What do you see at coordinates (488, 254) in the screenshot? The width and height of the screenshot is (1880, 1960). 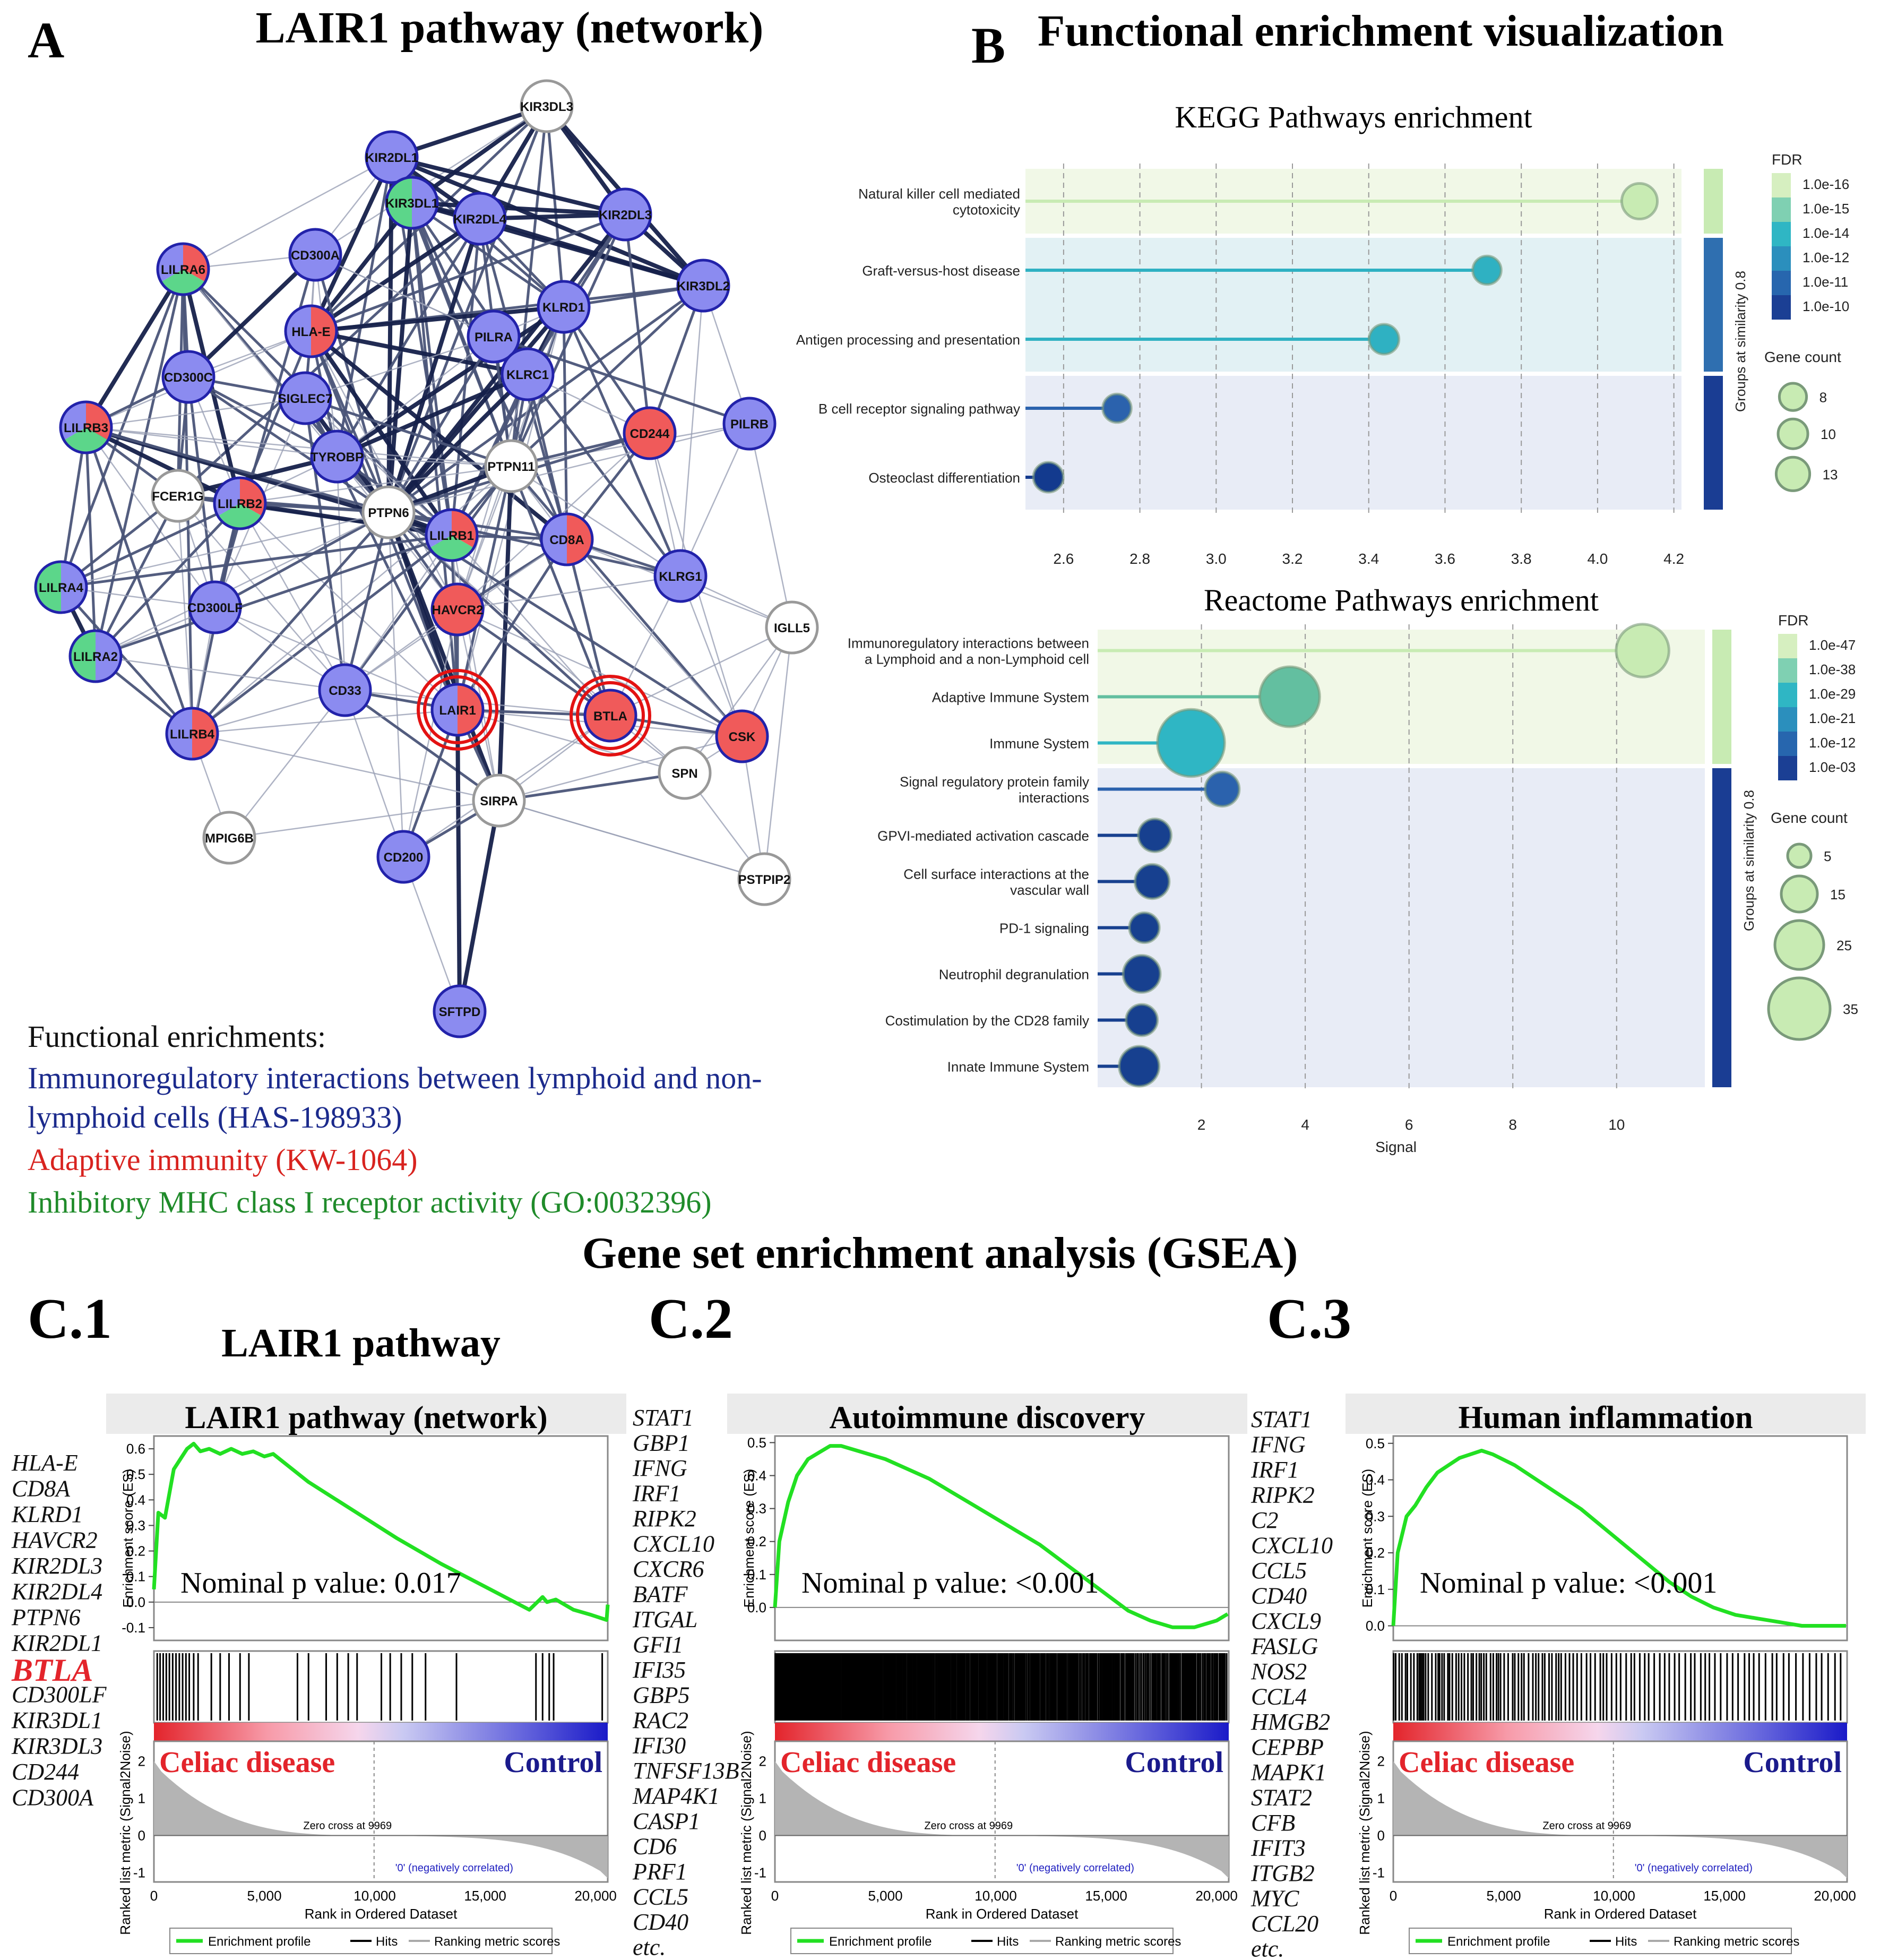 I see `edge-kir3dl1-klrd1` at bounding box center [488, 254].